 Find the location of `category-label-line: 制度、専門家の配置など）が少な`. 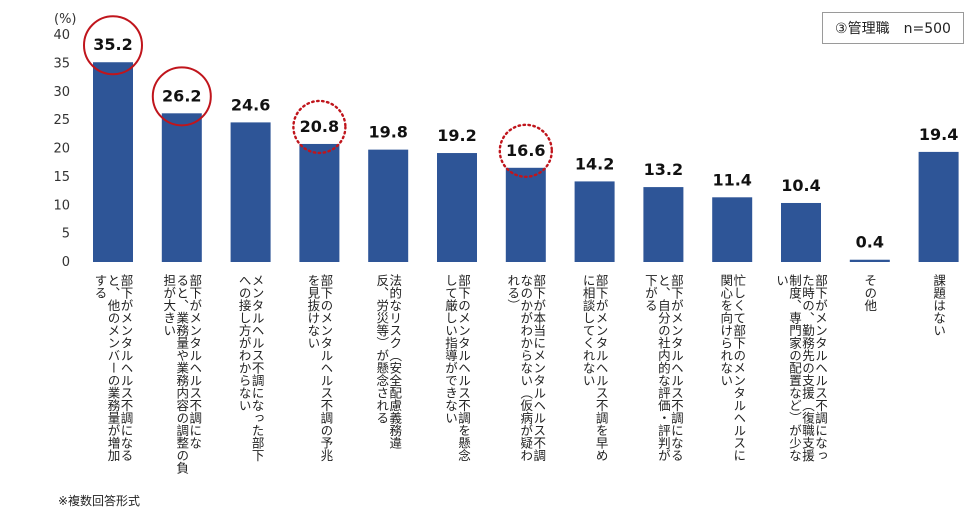

category-label-line: 制度、専門家の配置など）が少な is located at coordinates (794, 368).